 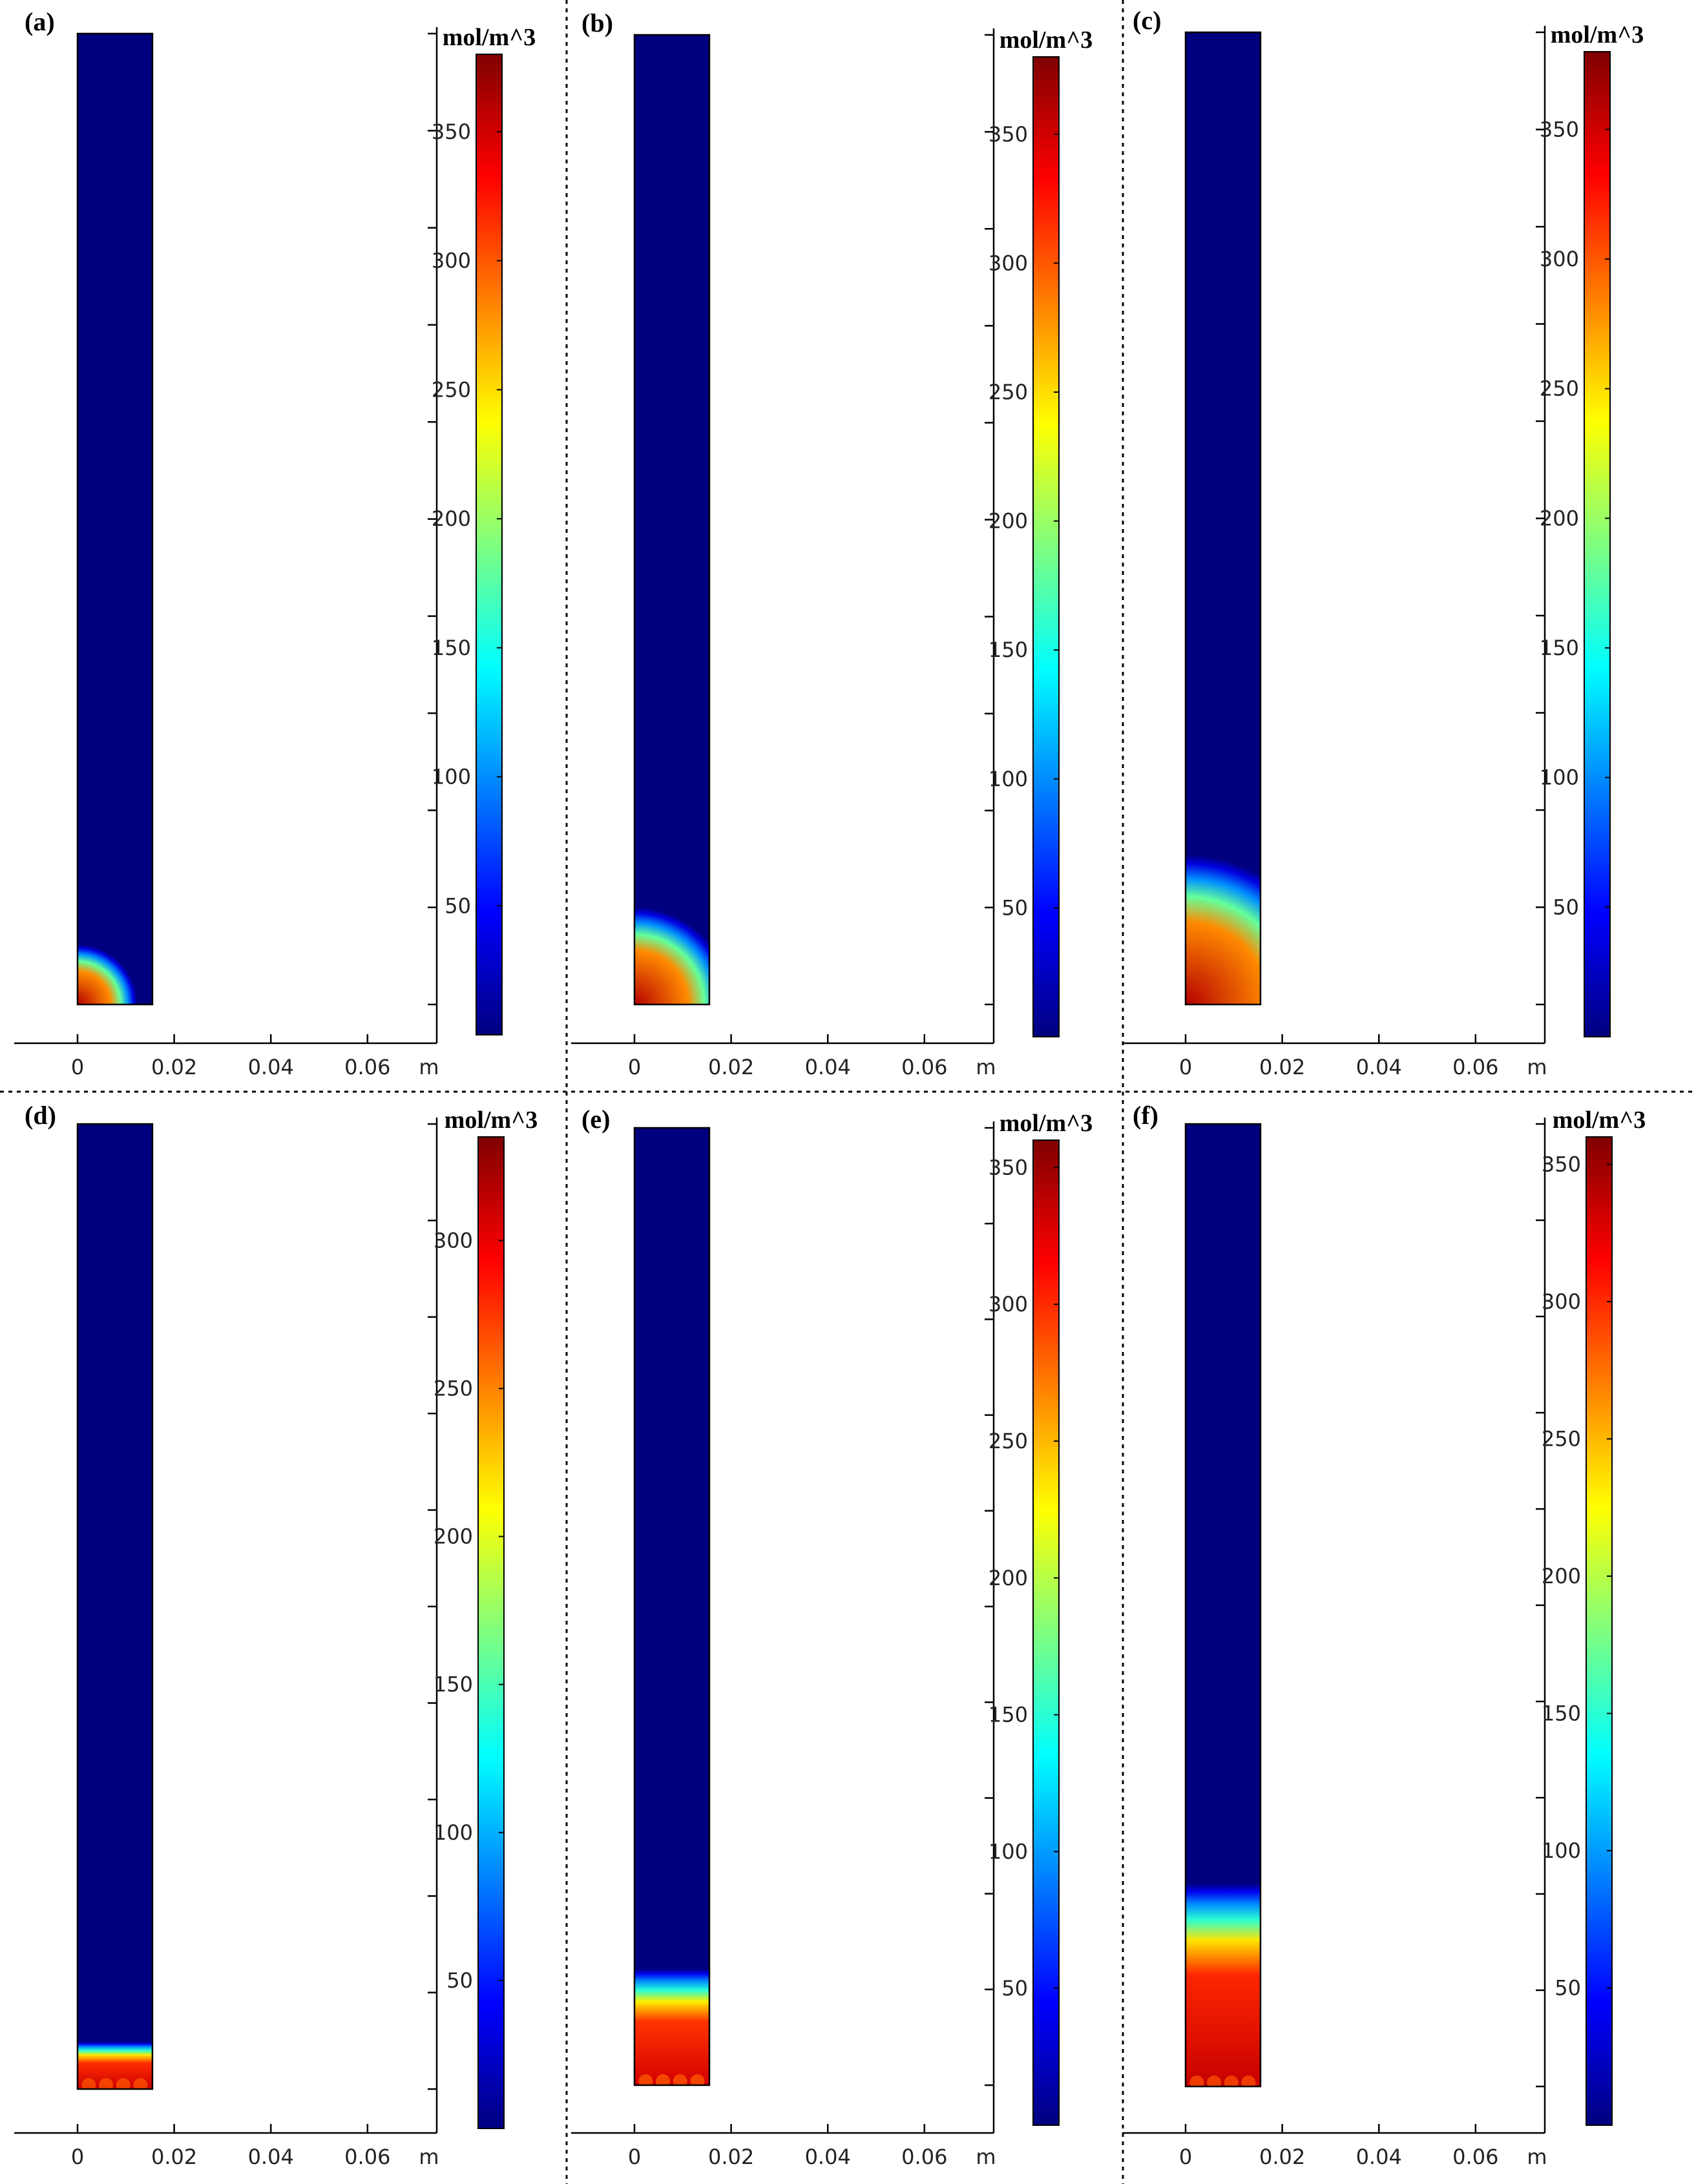 I want to click on panel-label: (e), so click(x=595, y=1119).